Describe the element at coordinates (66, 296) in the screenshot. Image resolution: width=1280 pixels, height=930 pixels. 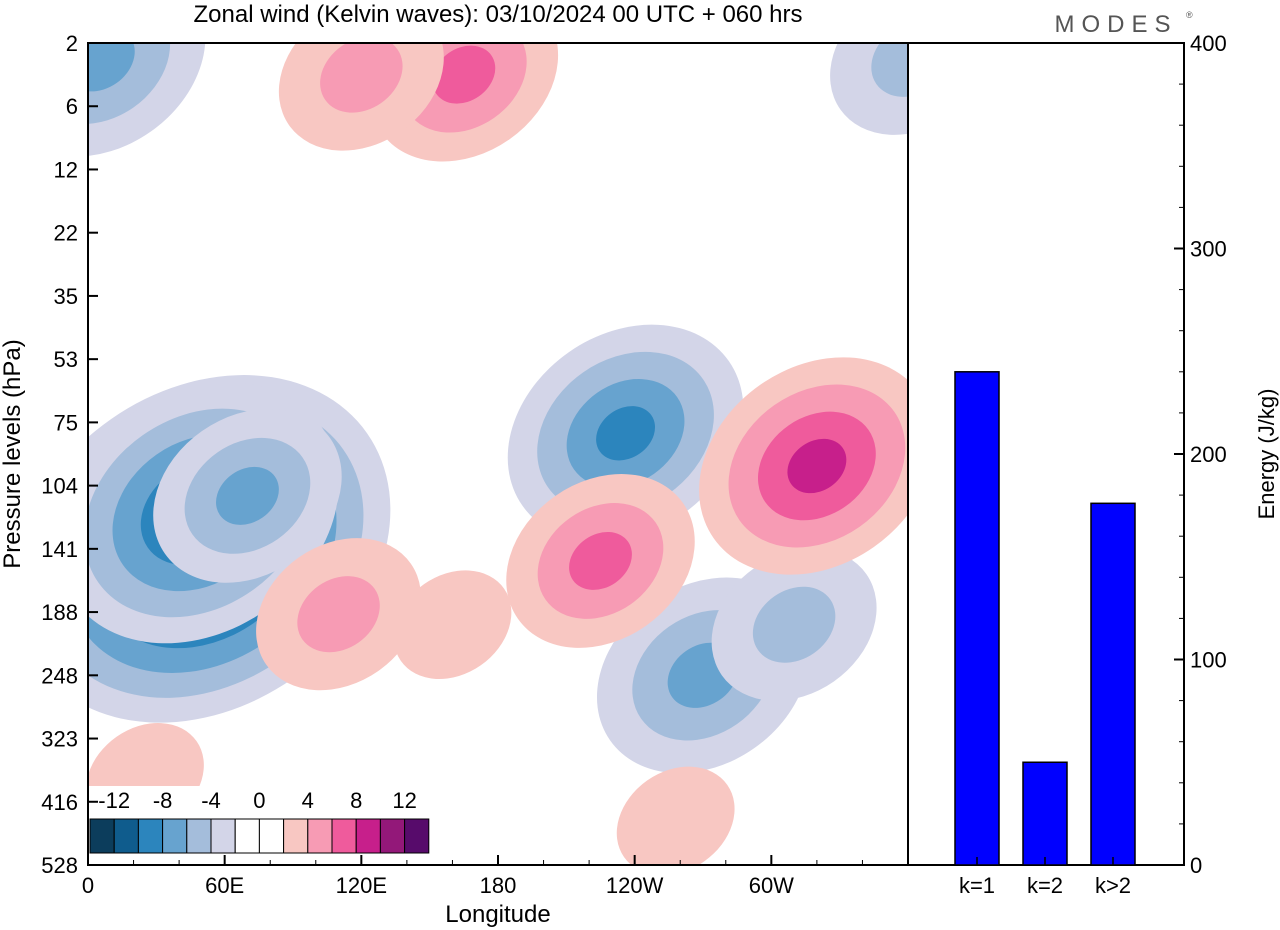
I see `y-tick-label: 35` at that location.